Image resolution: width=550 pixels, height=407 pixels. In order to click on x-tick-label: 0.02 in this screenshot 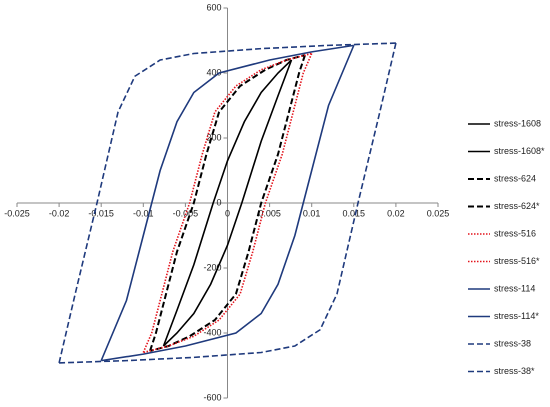, I will do `click(396, 213)`.